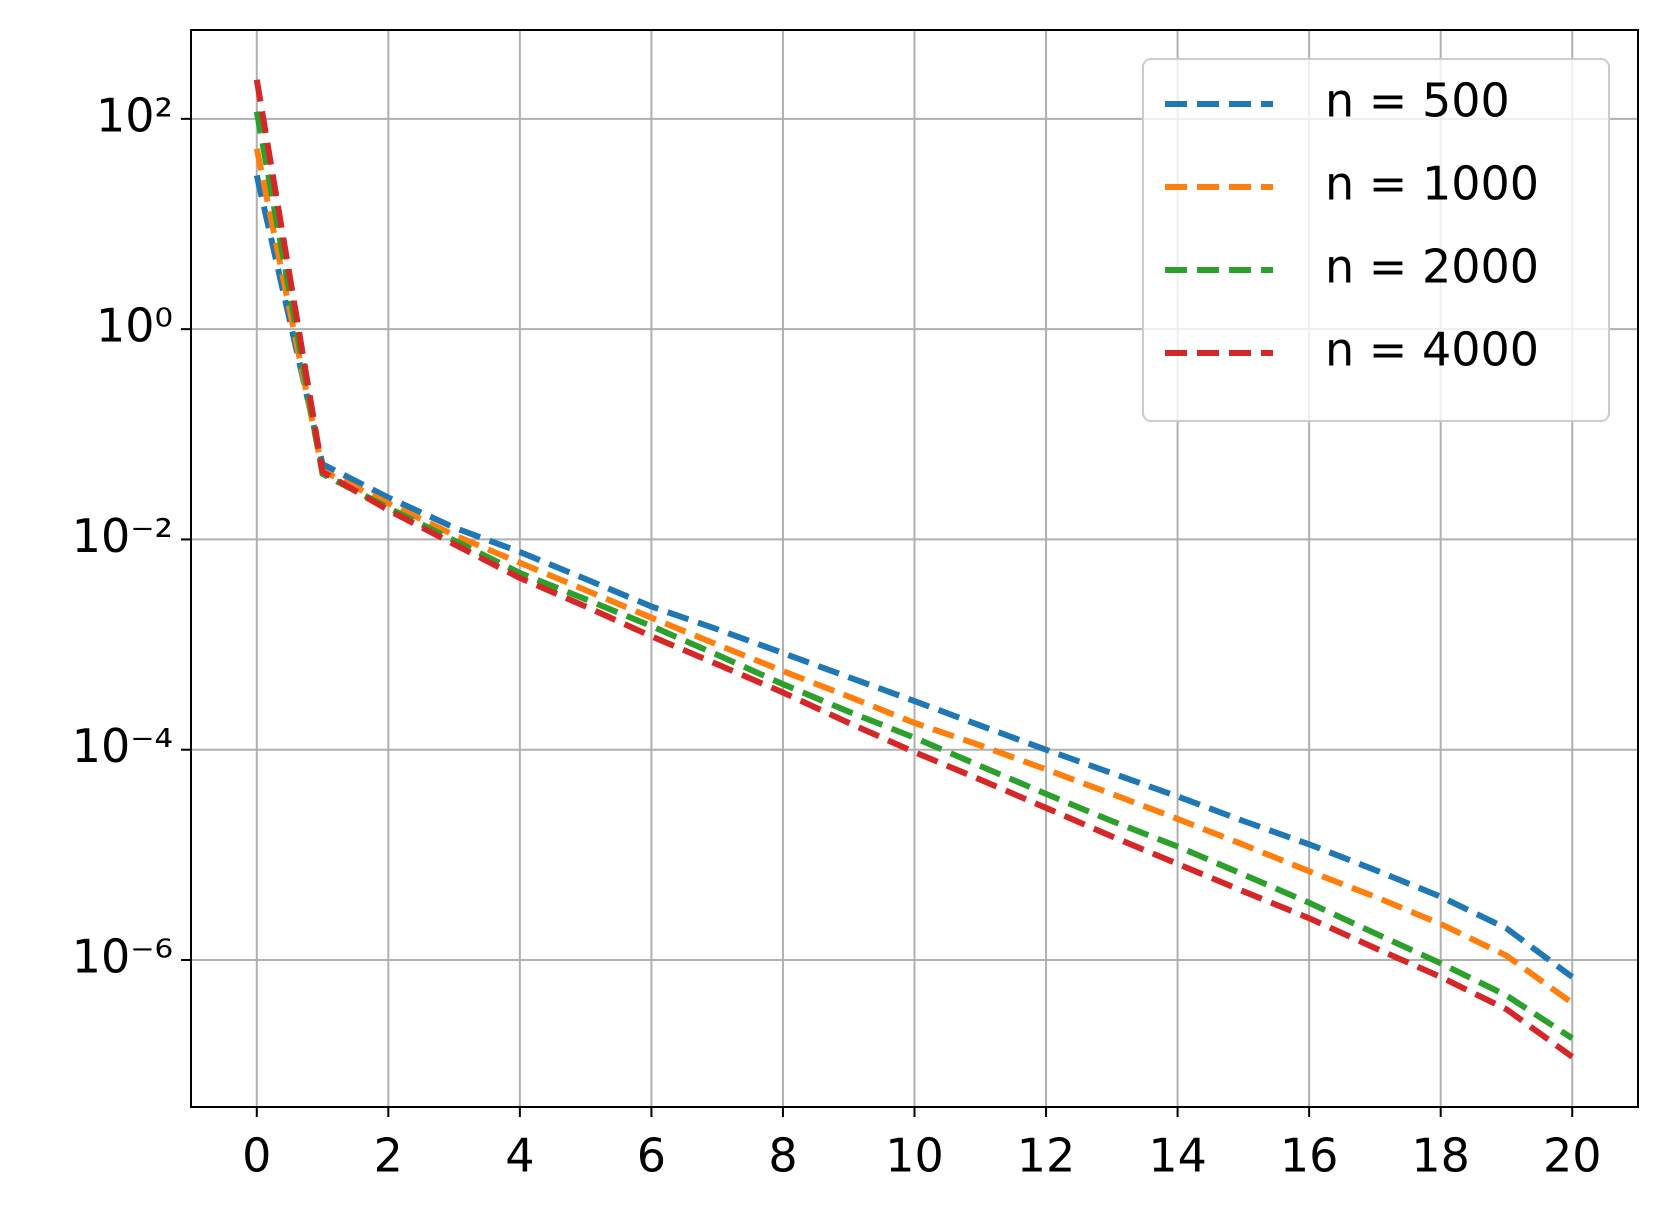  Describe the element at coordinates (1432, 267) in the screenshot. I see `legend-label: n = 2000` at that location.